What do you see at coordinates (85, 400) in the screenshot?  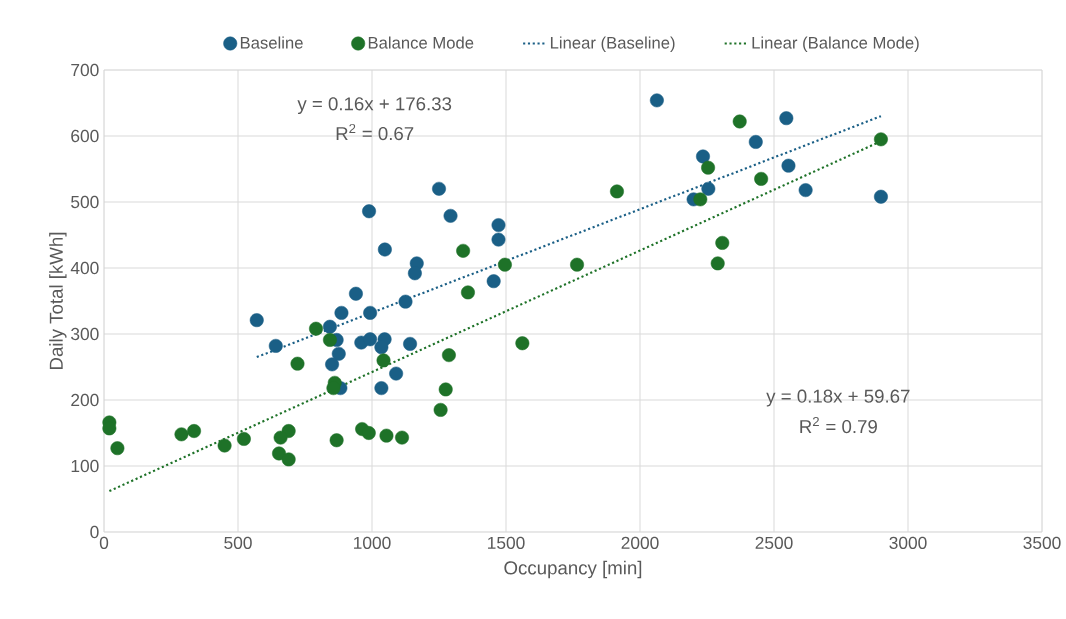 I see `y-tick-label: 200` at bounding box center [85, 400].